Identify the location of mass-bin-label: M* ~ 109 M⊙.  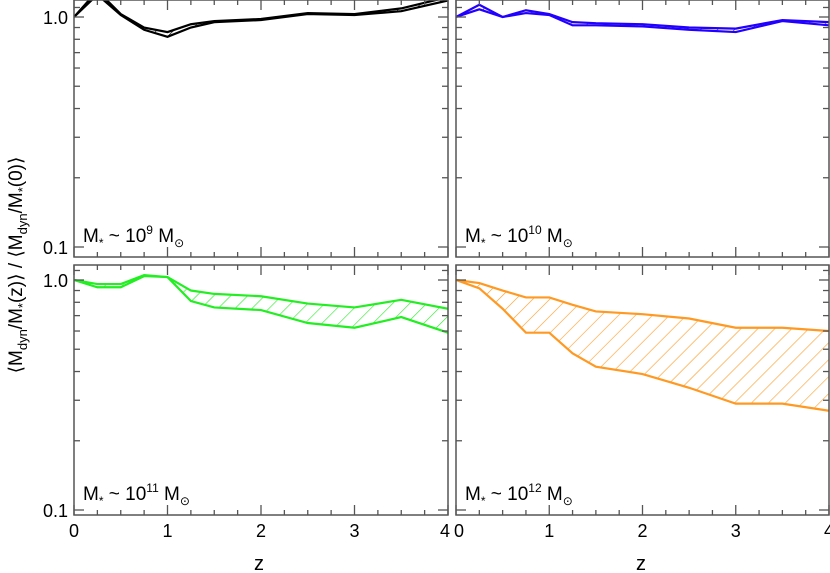
(133, 236).